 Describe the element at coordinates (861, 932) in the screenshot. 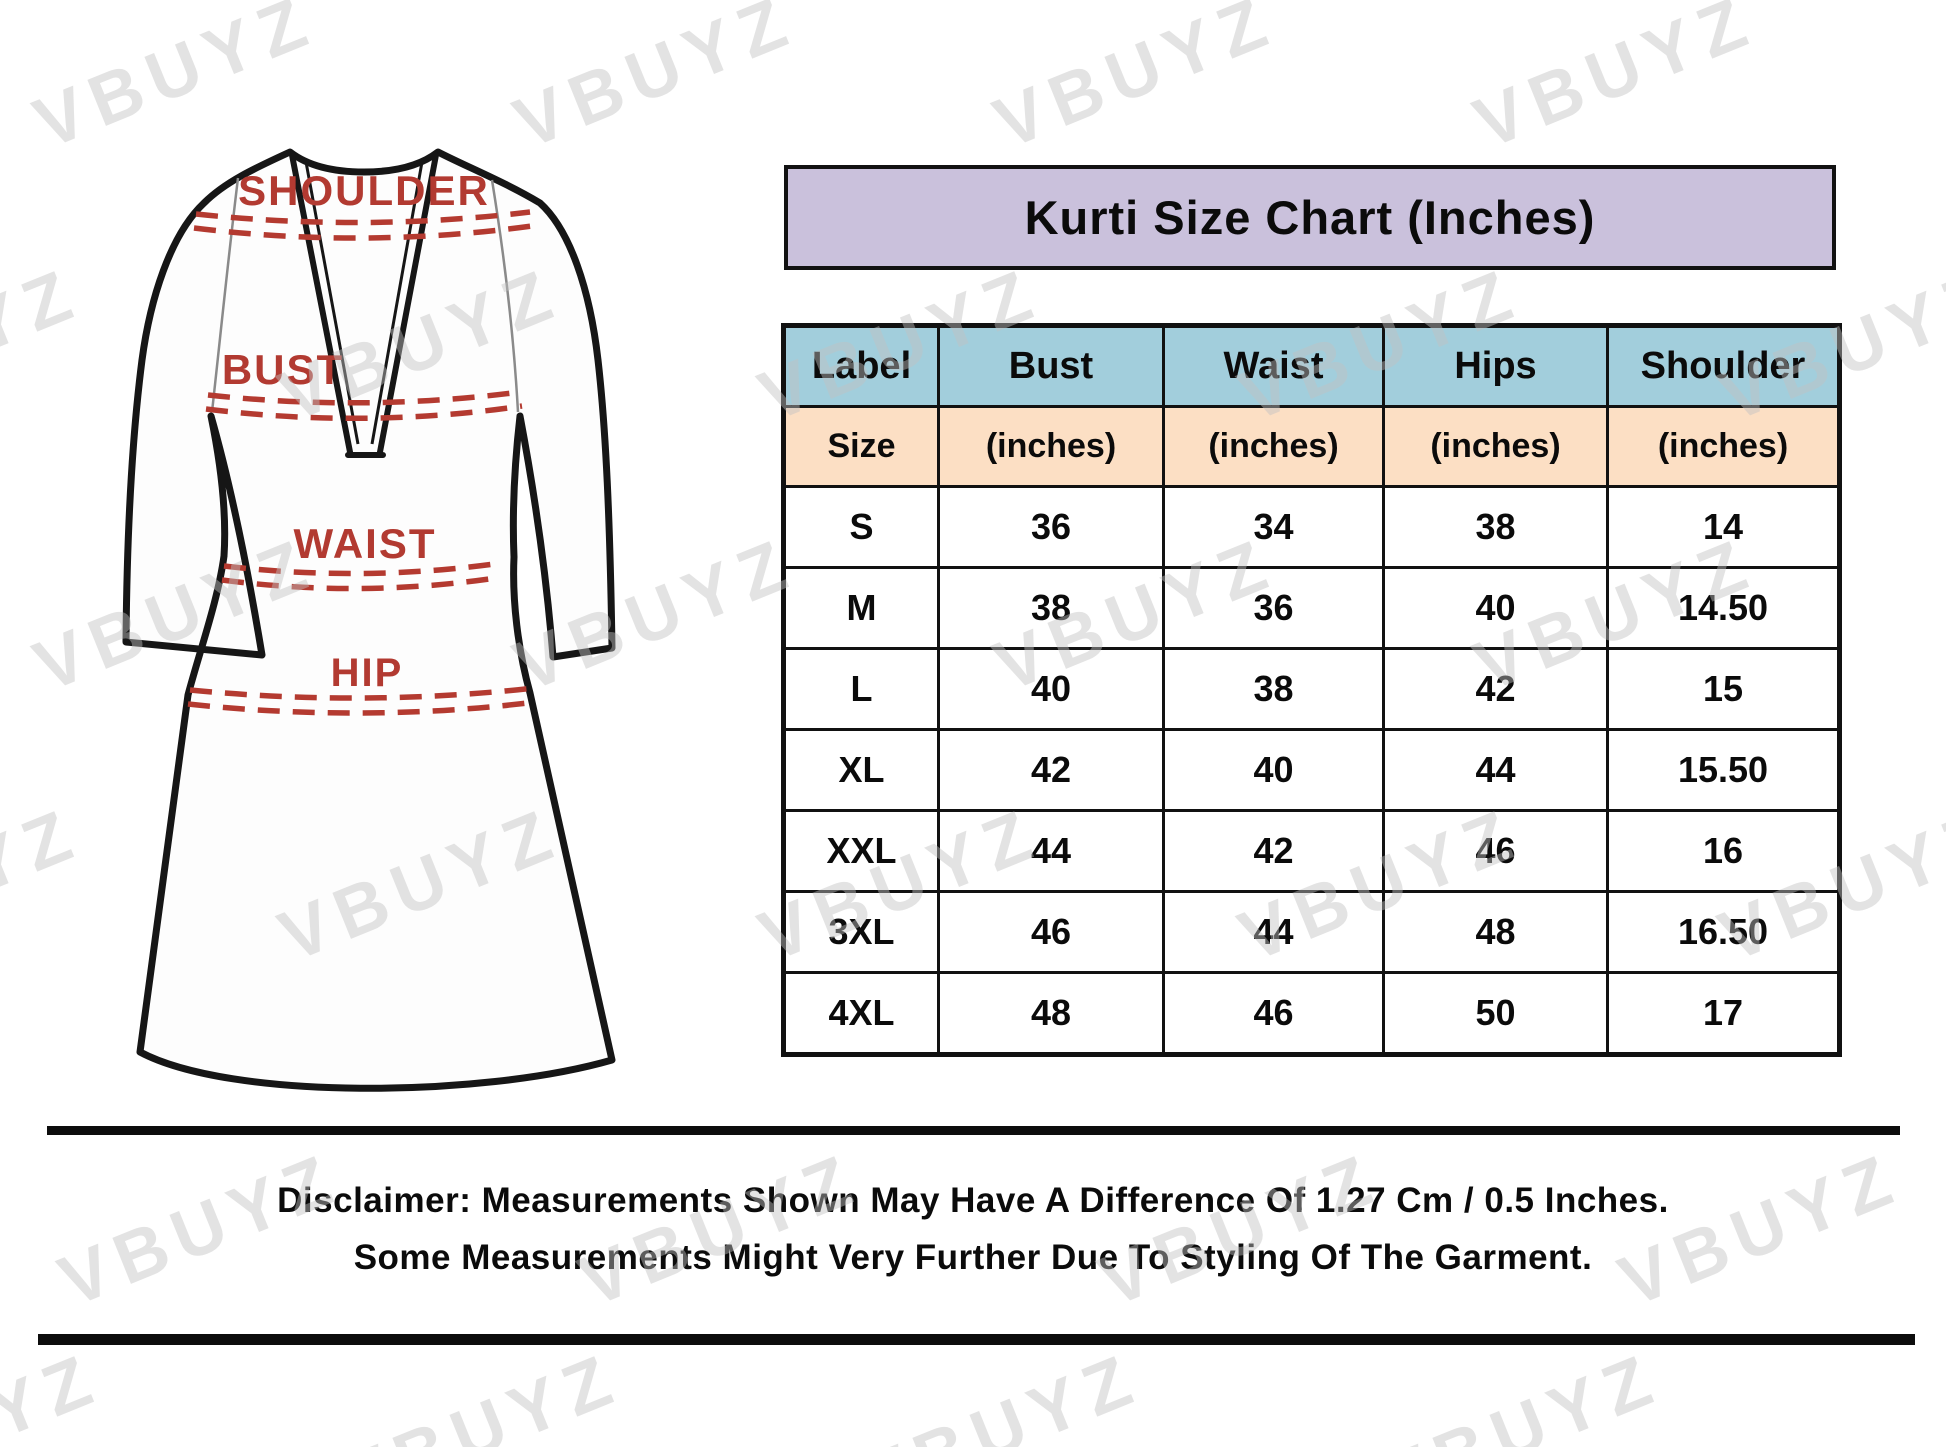

I see `cell-3xl-label: 3XL` at that location.